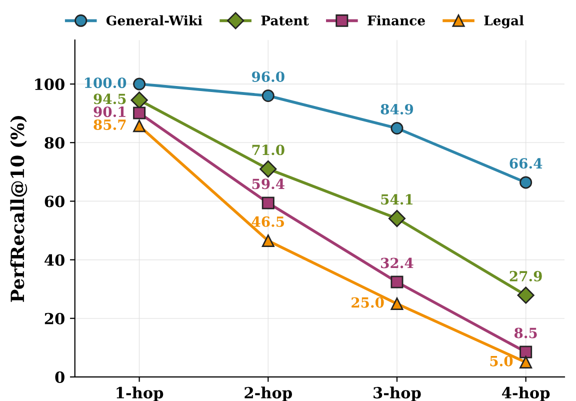 The width and height of the screenshot is (576, 401). Describe the element at coordinates (397, 199) in the screenshot. I see `data-label: 54.1` at that location.